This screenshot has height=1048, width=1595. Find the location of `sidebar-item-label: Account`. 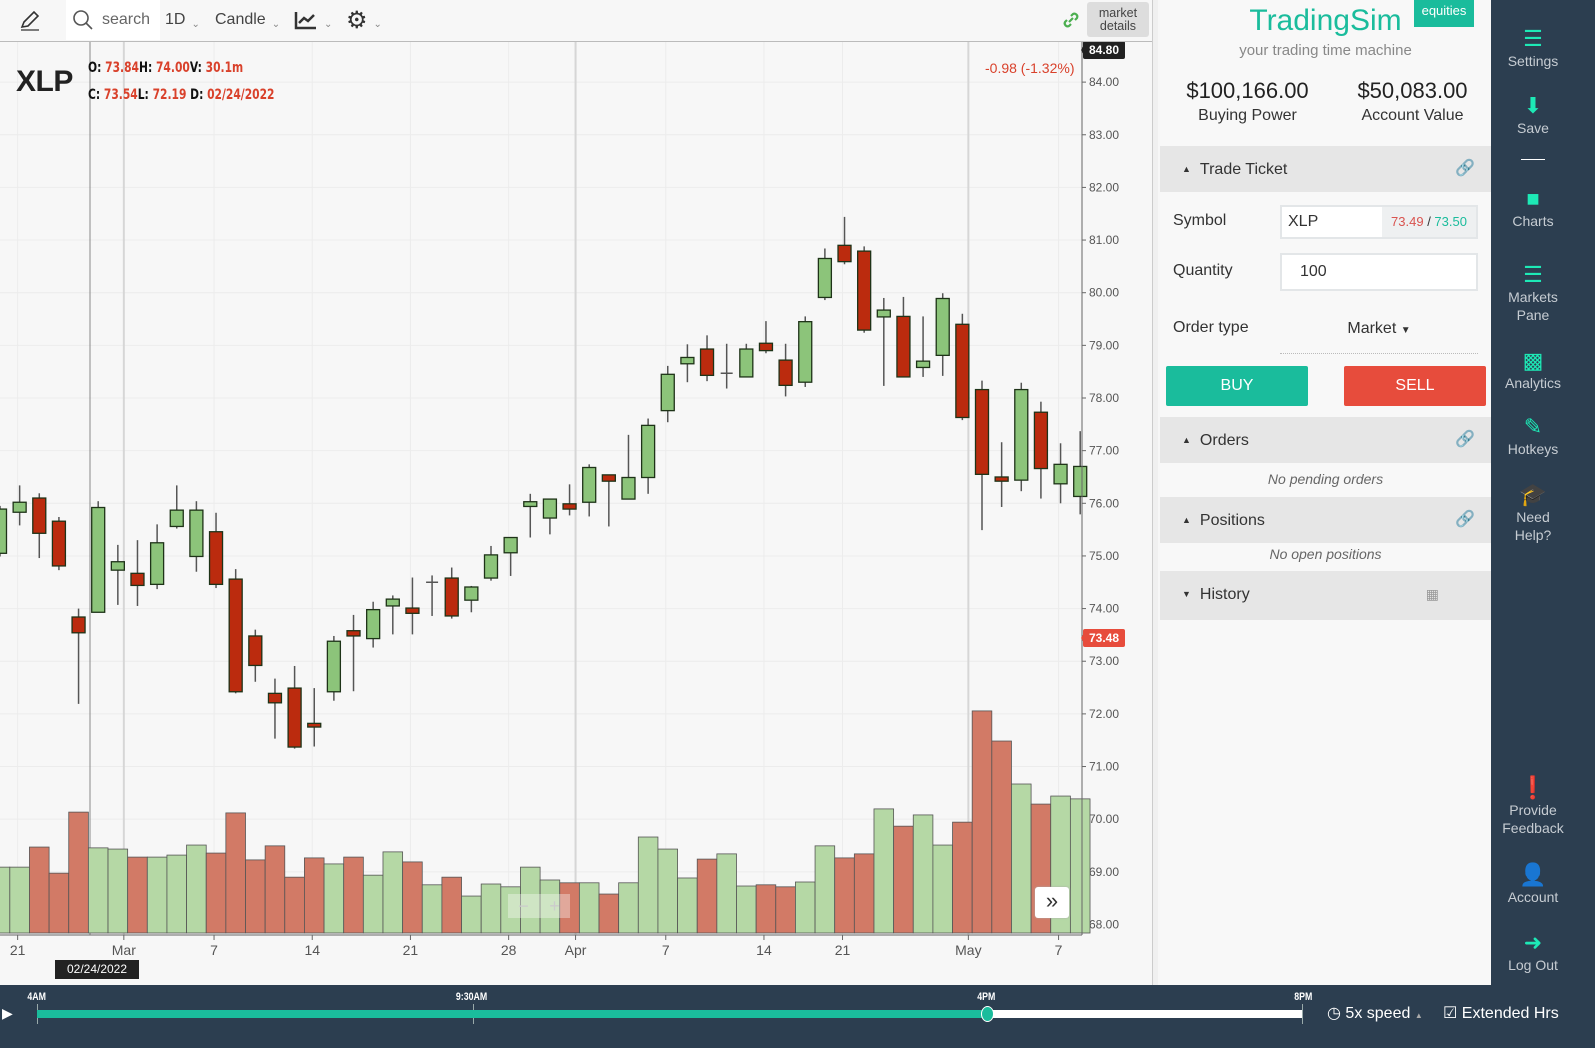

sidebar-item-label: Account is located at coordinates (1533, 897).